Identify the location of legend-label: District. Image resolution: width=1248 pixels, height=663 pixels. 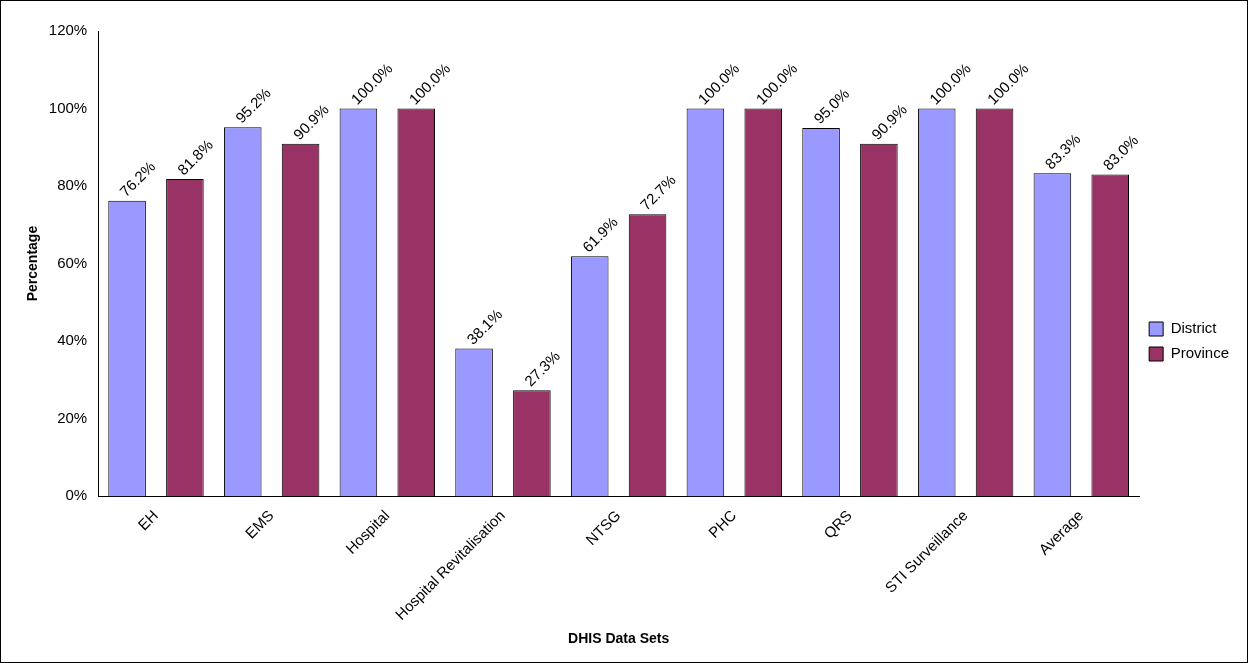
(1194, 328).